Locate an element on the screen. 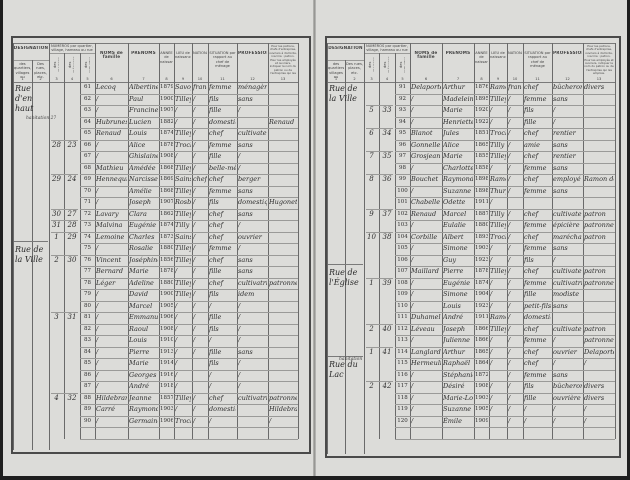  header-column-number: 11 is located at coordinates (537, 79).